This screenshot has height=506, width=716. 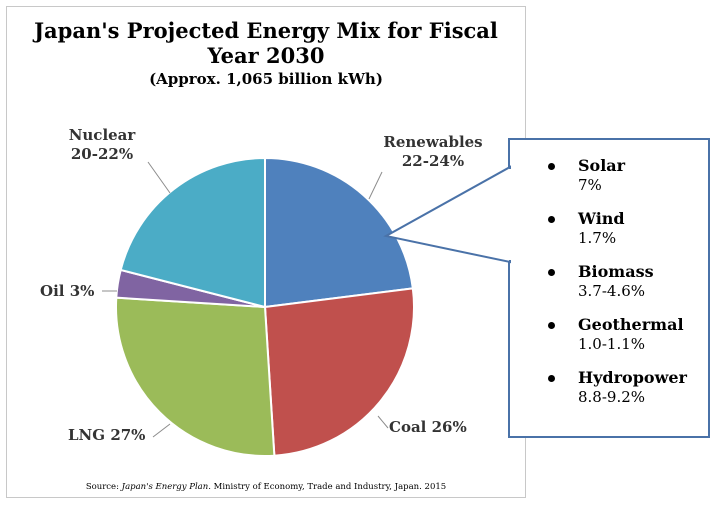 I want to click on label-oil-name: Oil, so click(x=52, y=291).